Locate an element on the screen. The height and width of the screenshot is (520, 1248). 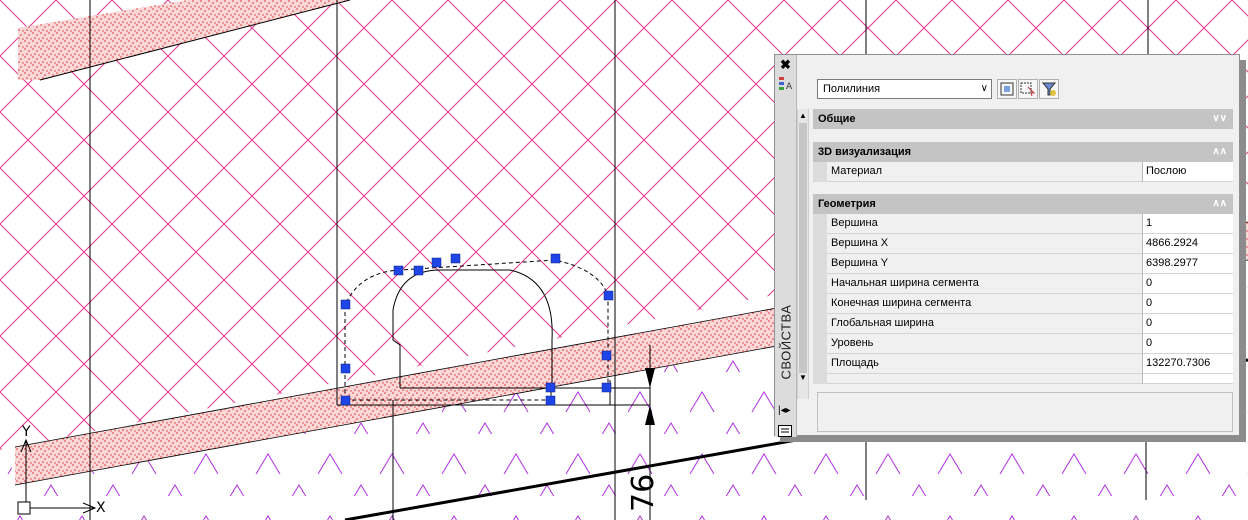
property-row-area: Площадь 132270.7306 is located at coordinates (1023, 364).